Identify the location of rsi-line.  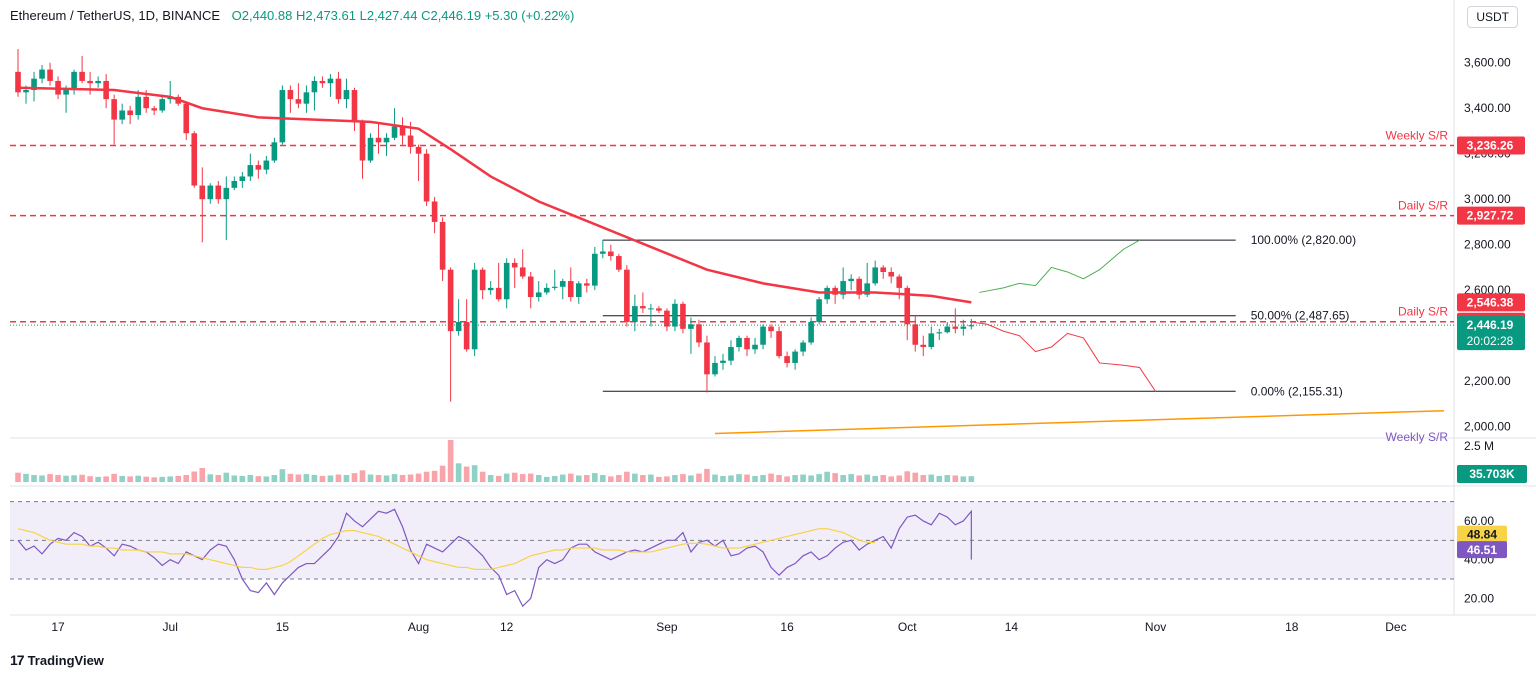
(494, 558).